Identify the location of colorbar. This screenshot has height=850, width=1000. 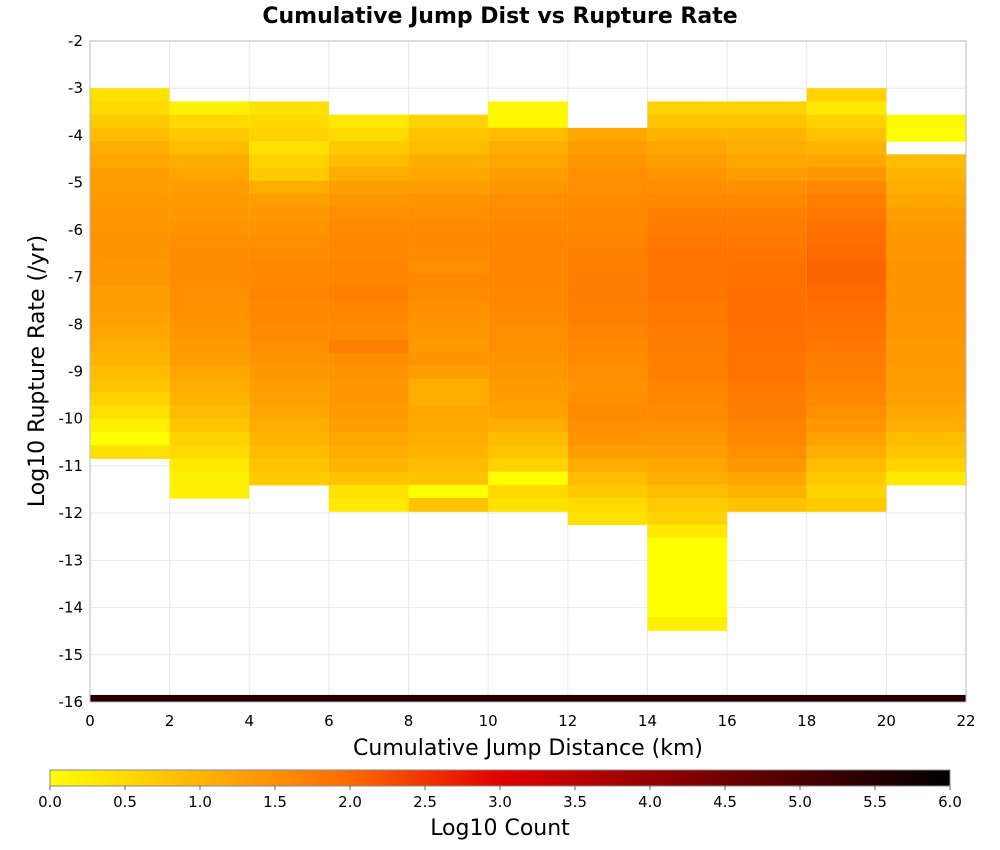
(500, 778).